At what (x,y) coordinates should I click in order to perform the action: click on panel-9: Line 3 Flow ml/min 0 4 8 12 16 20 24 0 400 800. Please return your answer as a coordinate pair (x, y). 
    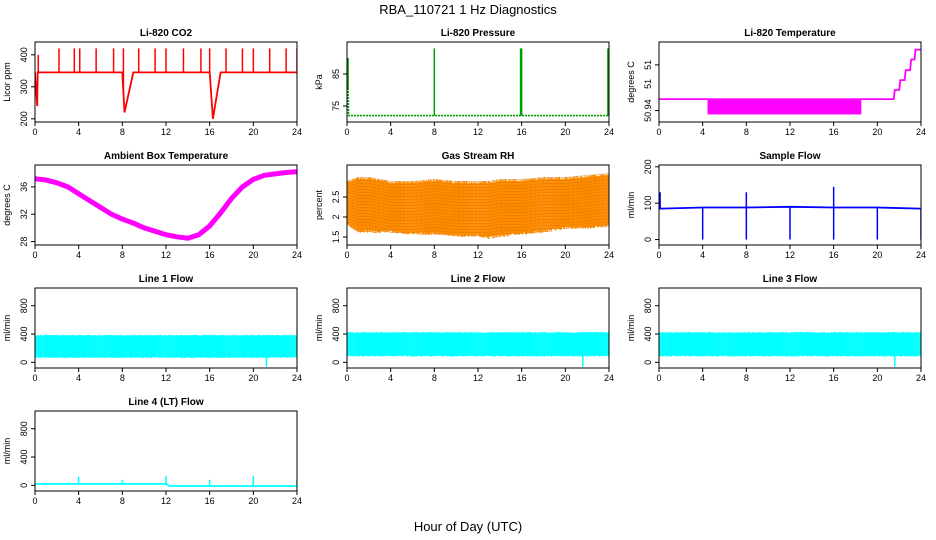
    Looking at the image, I should click on (776, 328).